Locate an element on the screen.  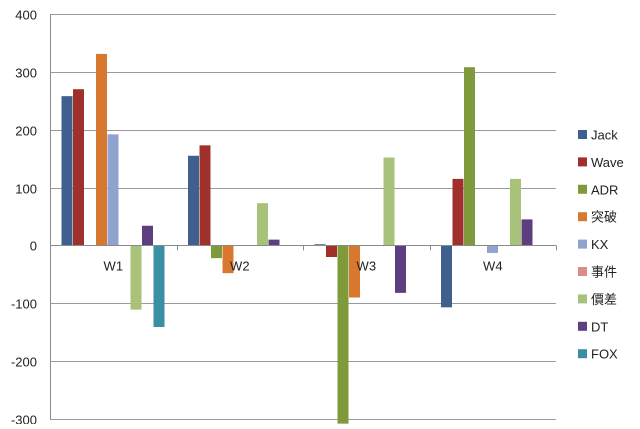
x-tick-label: W2 is located at coordinates (240, 265).